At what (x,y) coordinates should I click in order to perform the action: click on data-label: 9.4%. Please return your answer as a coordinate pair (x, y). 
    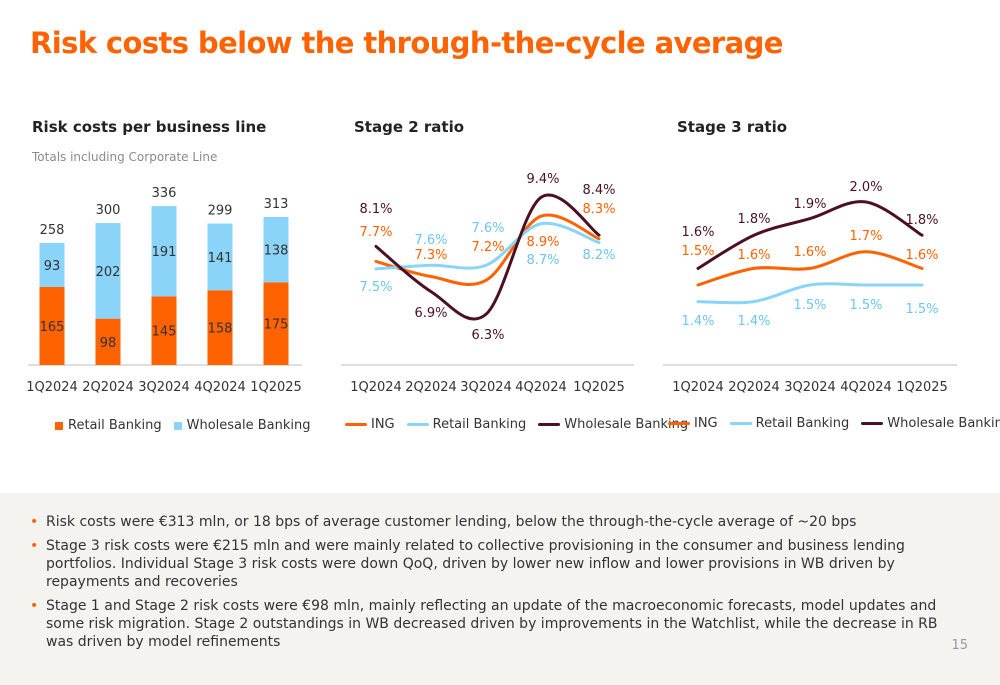
    Looking at the image, I should click on (542, 179).